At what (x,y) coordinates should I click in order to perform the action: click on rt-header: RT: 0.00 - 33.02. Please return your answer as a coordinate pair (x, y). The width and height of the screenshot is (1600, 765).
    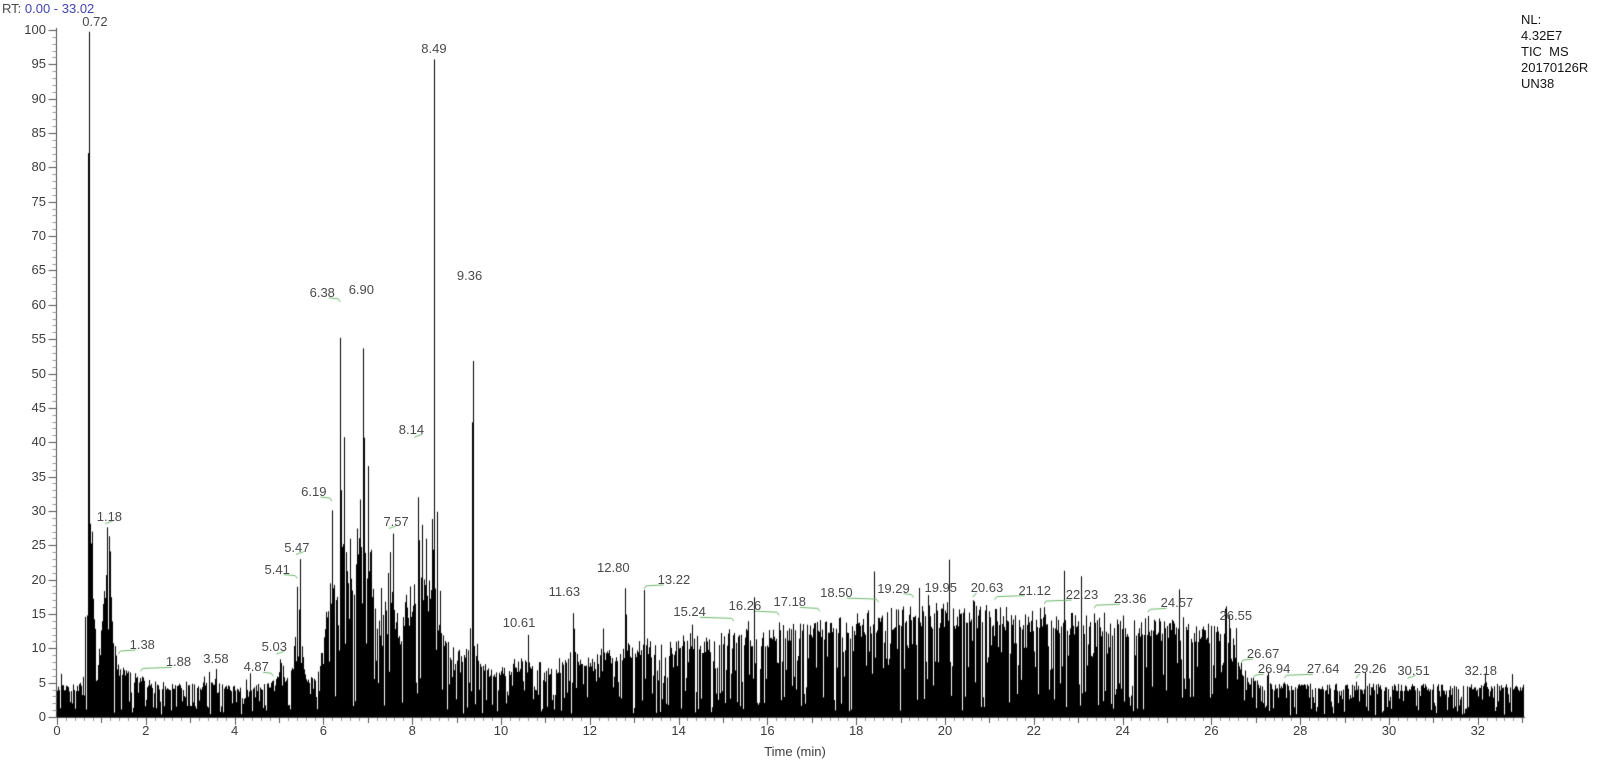
    Looking at the image, I should click on (48, 8).